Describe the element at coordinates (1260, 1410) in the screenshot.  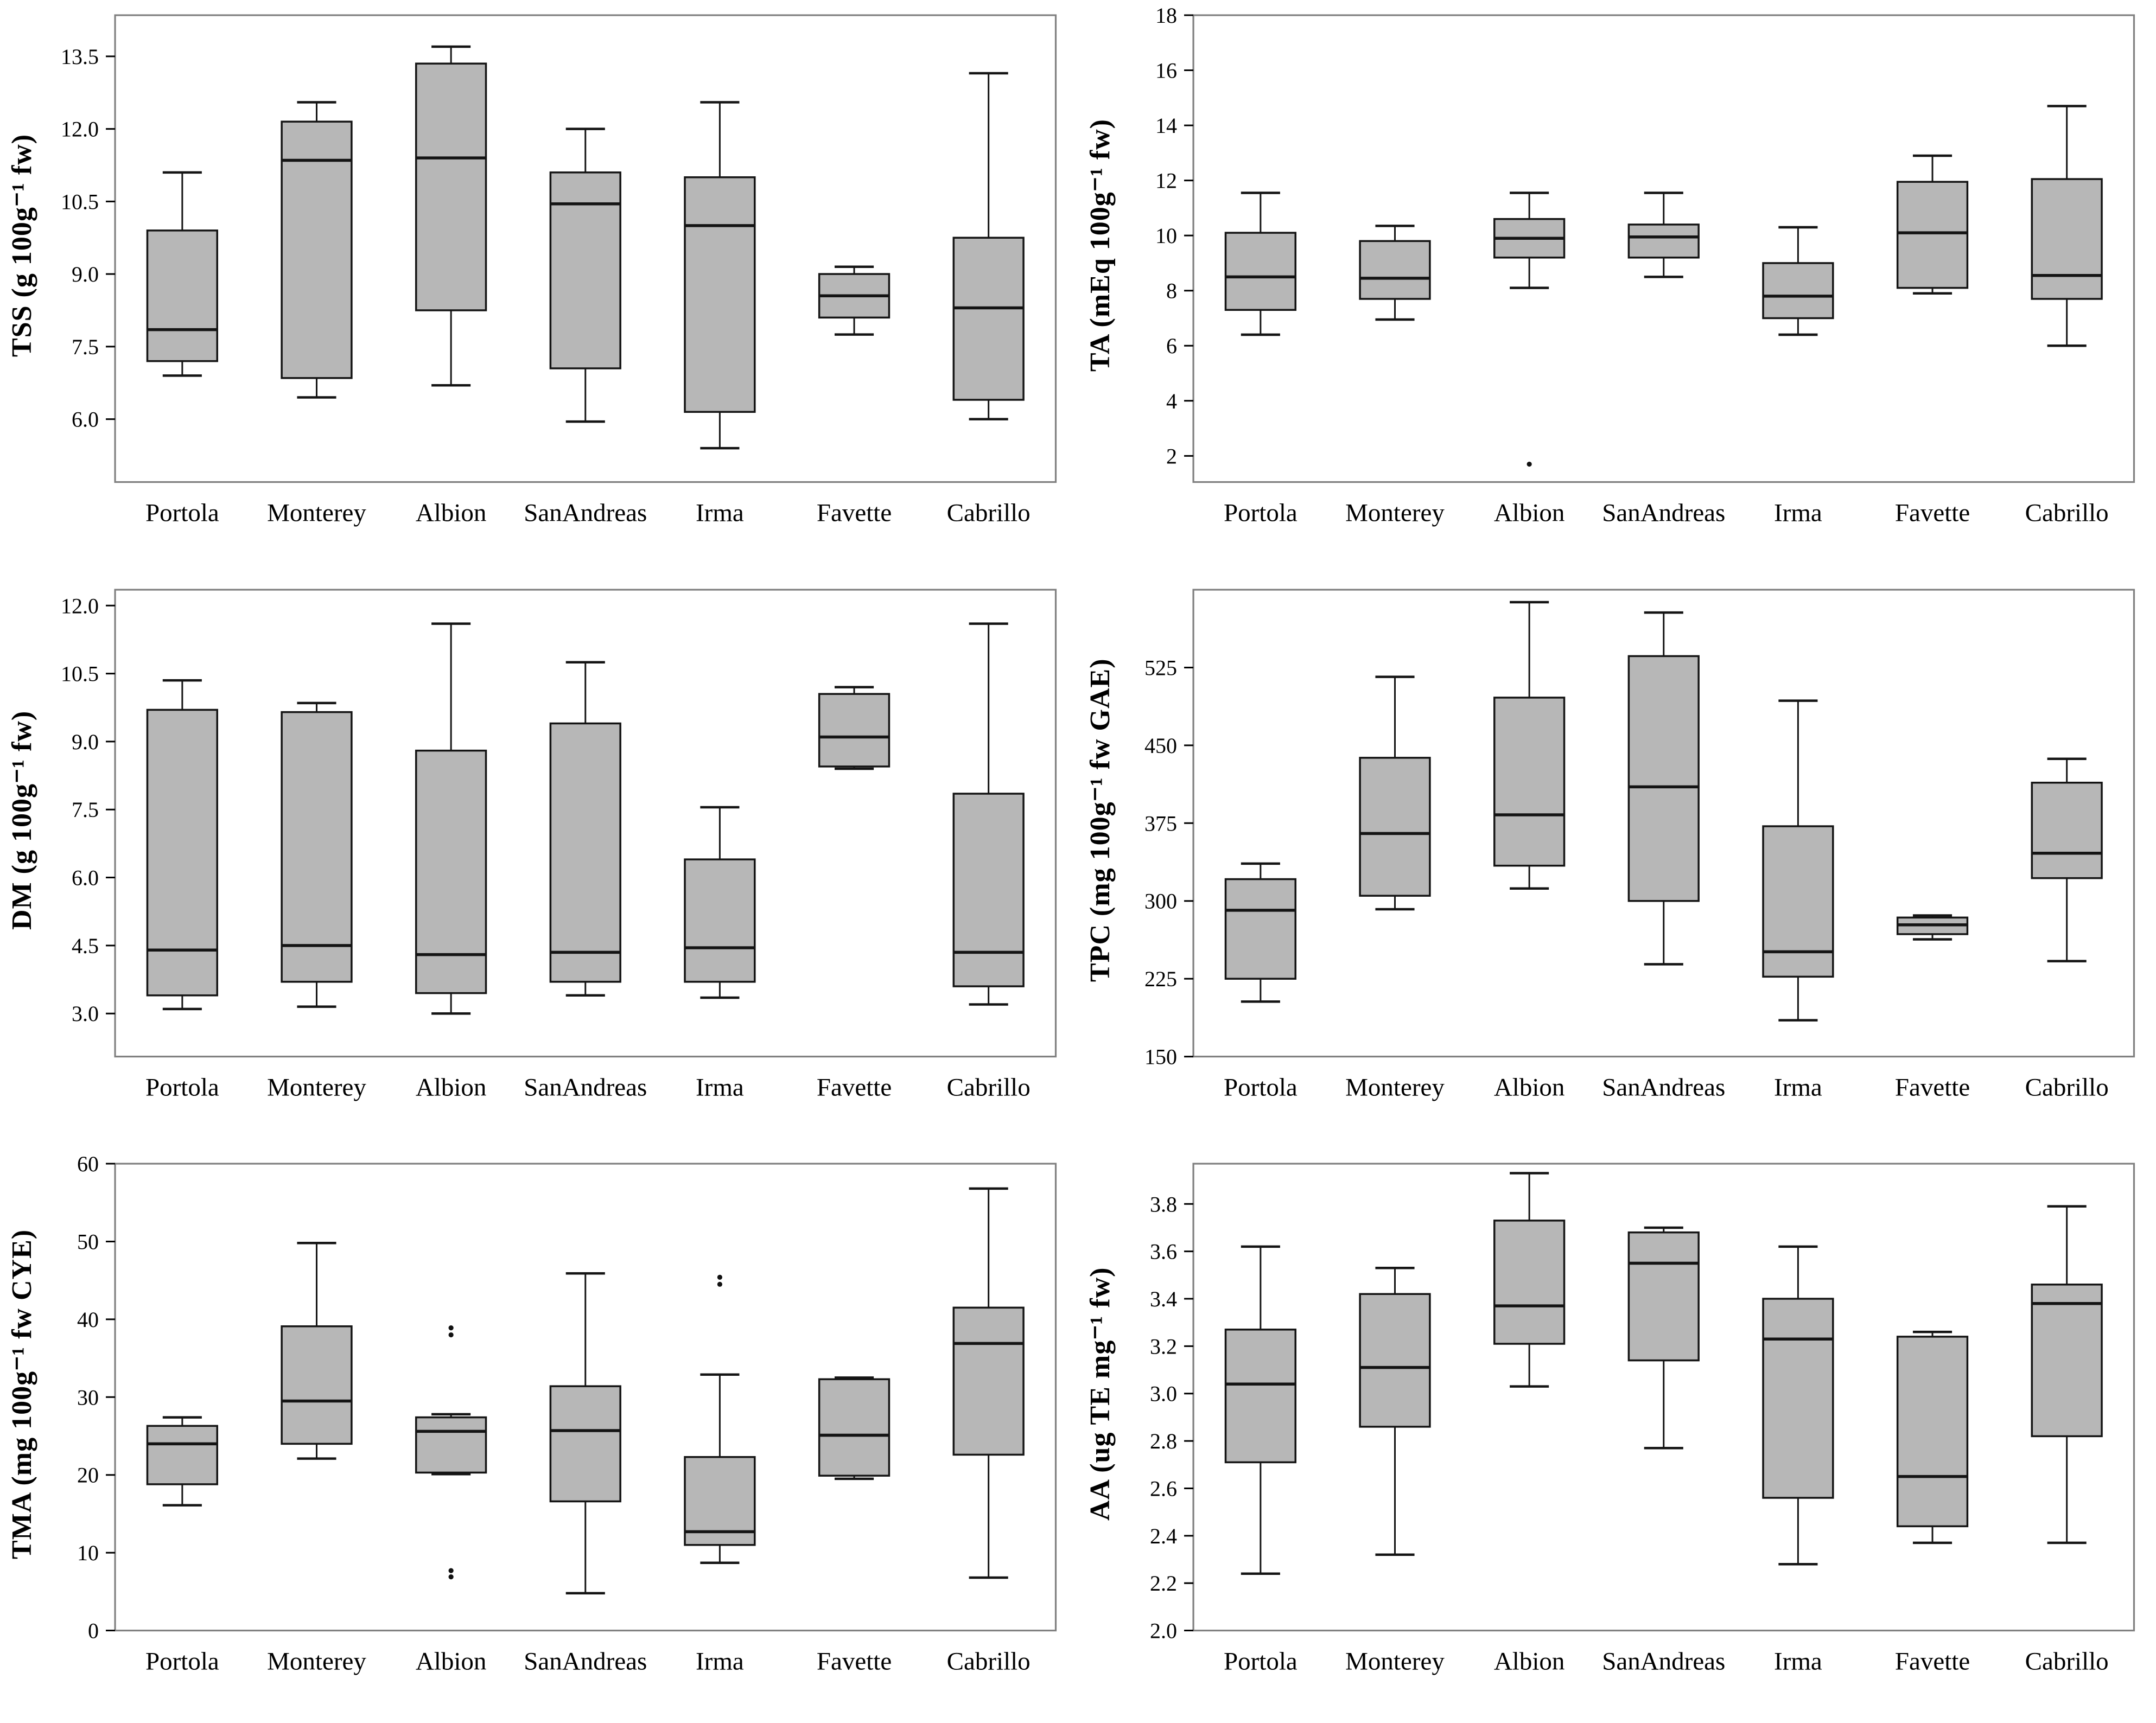
I see `box-aa-portola` at that location.